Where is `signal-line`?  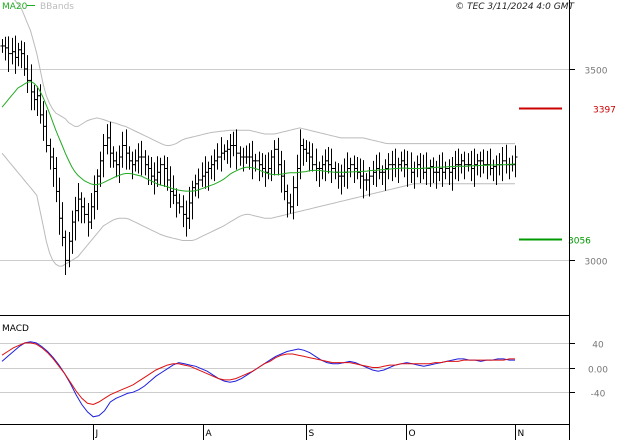
signal-line is located at coordinates (258, 374).